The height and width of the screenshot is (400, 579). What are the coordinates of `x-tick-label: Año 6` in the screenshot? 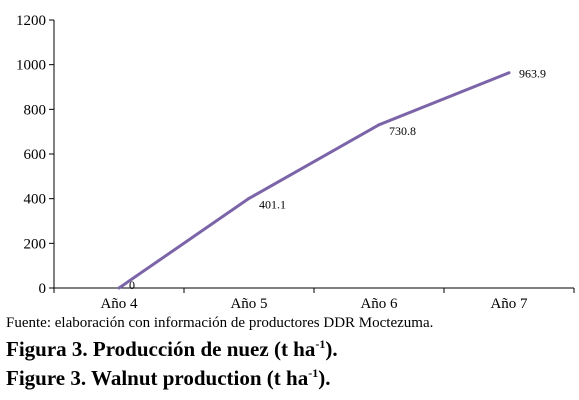 It's located at (379, 304).